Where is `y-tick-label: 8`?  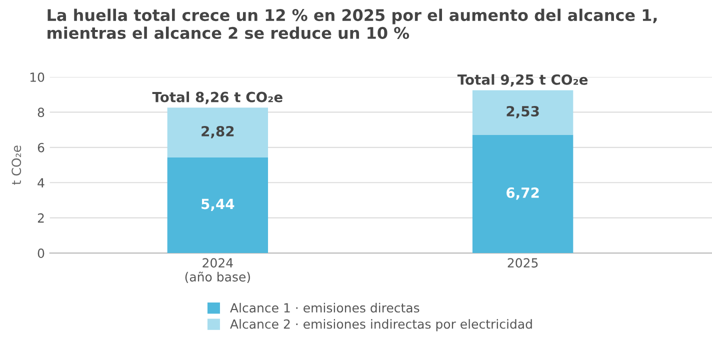 y-tick-label: 8 is located at coordinates (41, 113).